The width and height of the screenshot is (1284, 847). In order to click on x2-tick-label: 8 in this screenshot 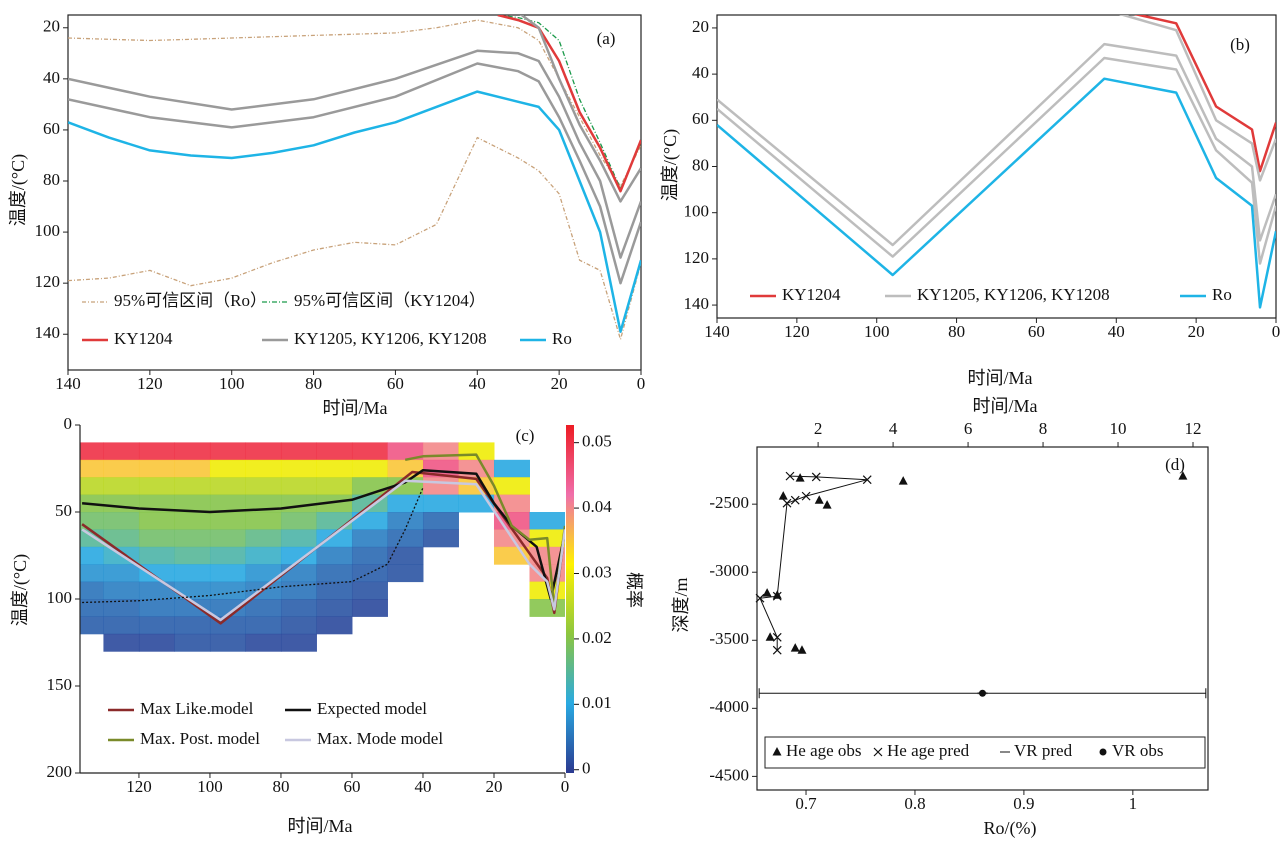, I will do `click(1043, 428)`.